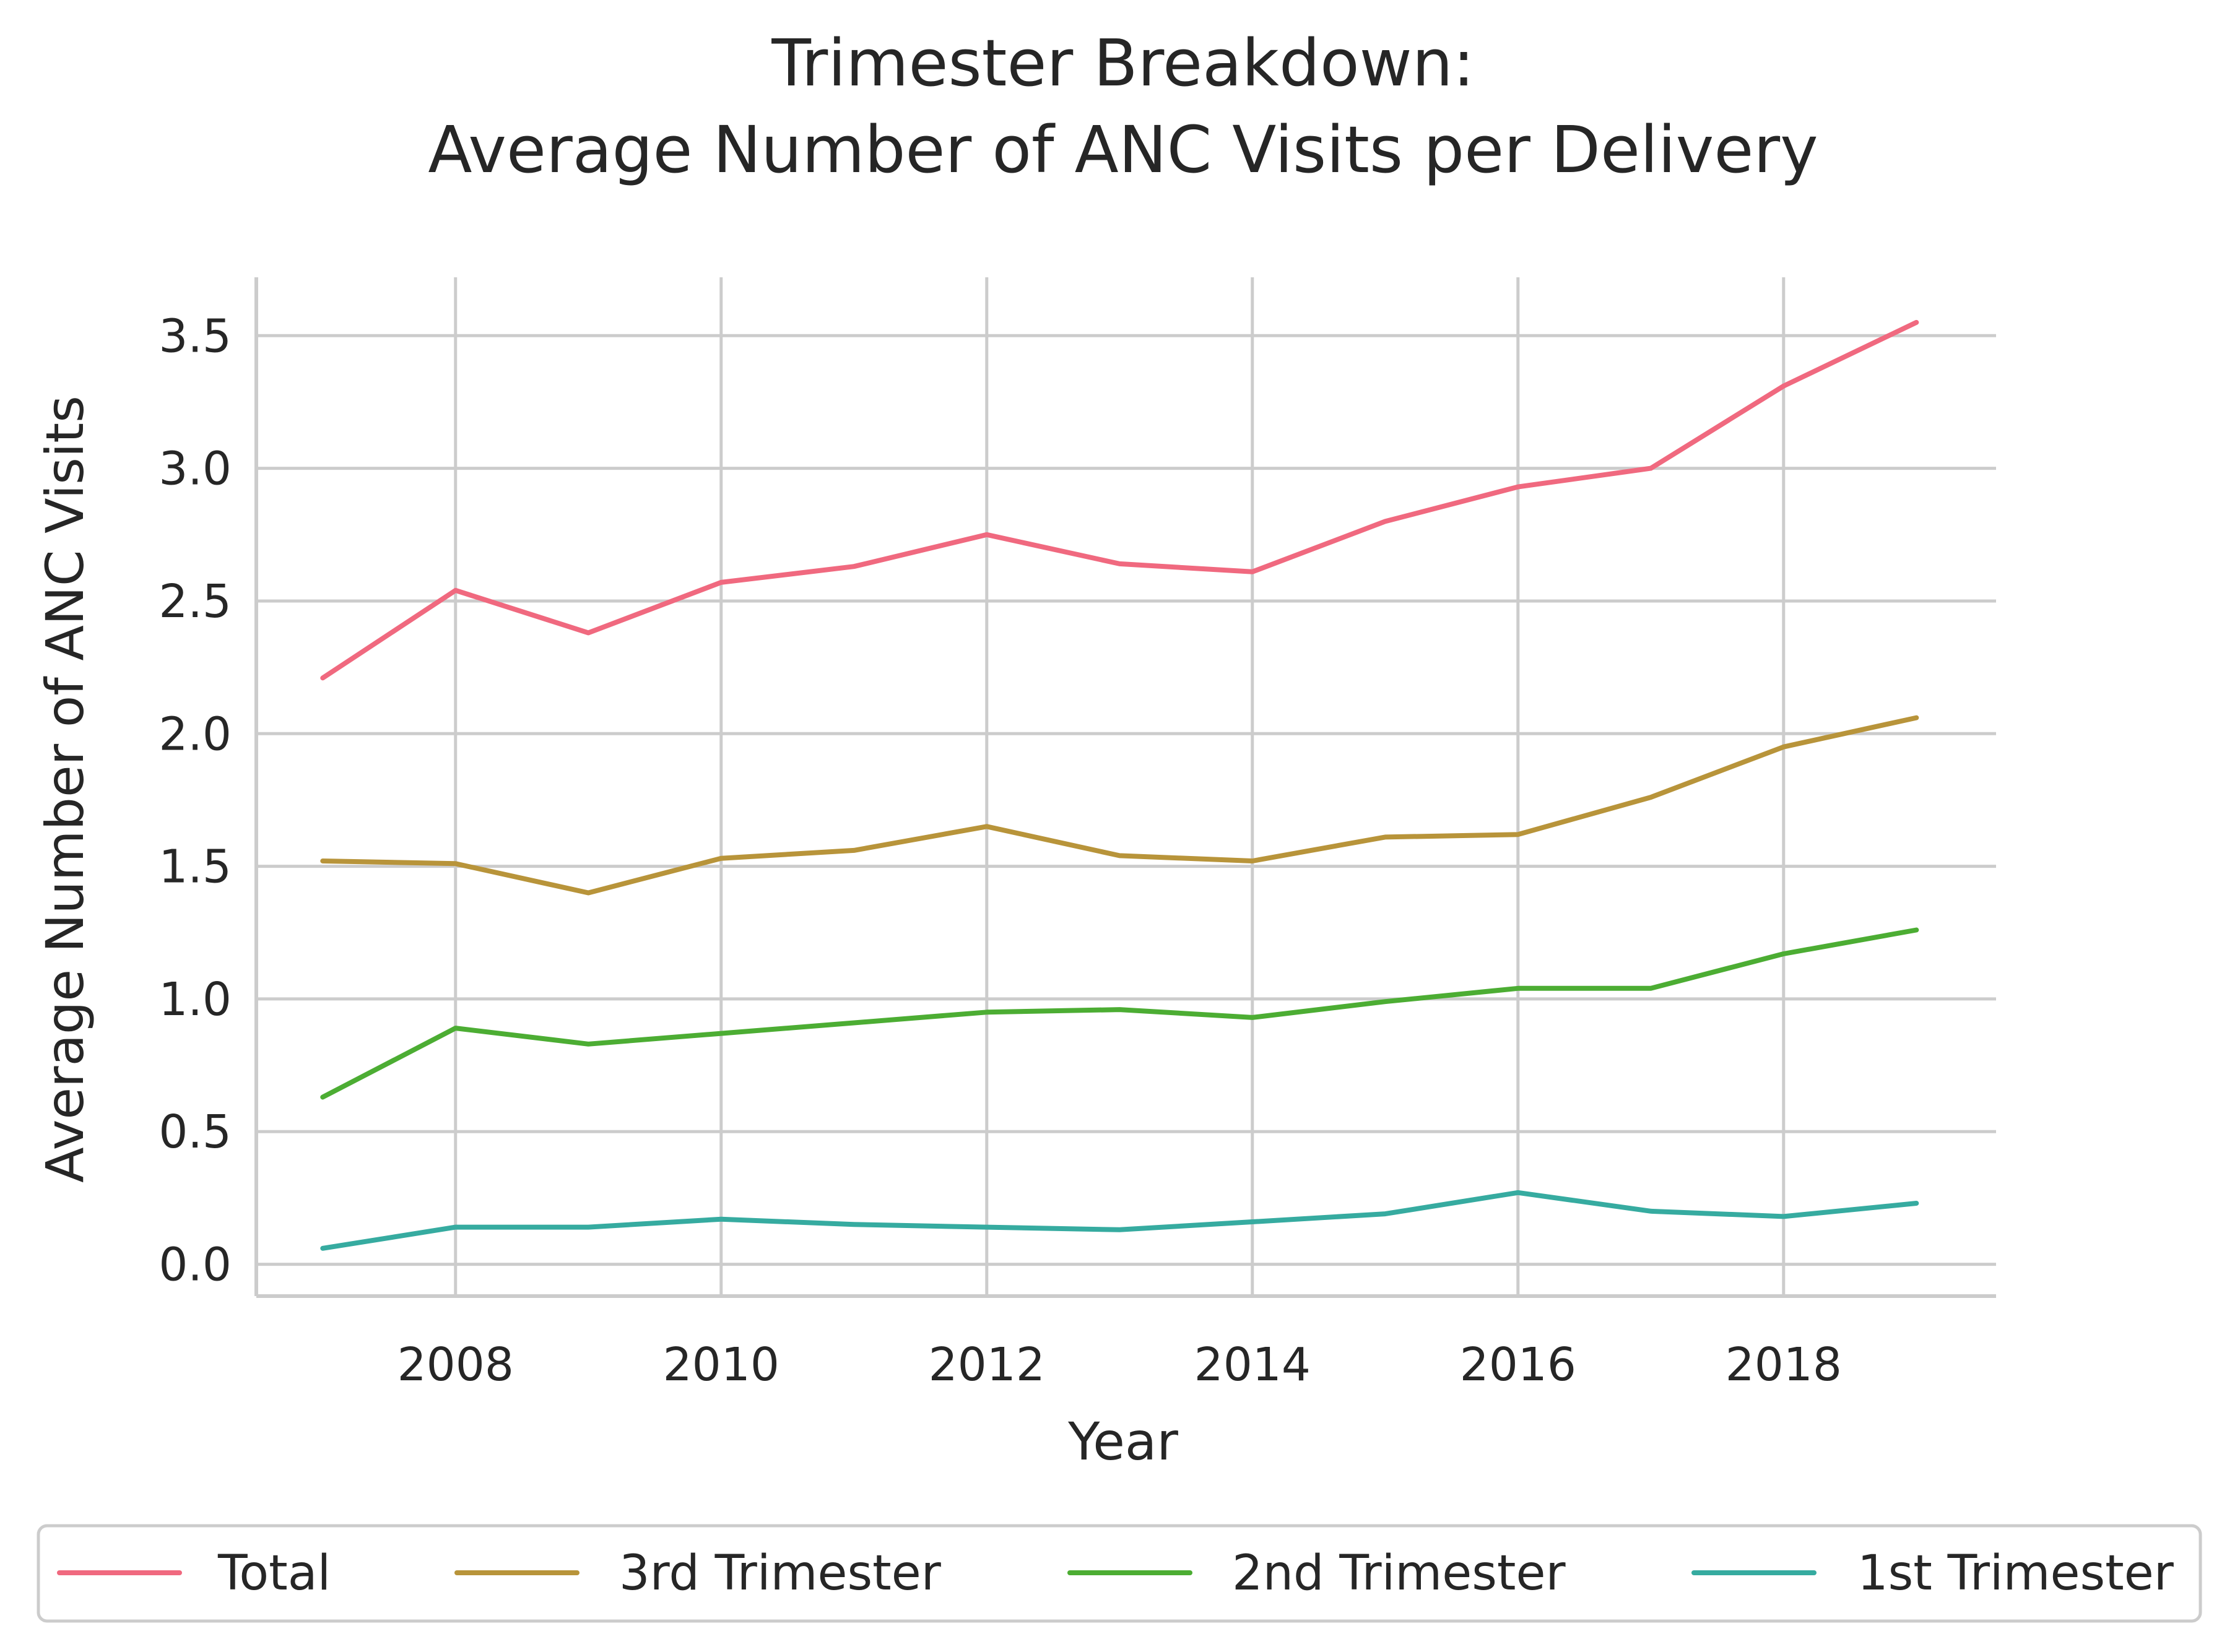 The width and height of the screenshot is (2240, 1652). I want to click on y-tick-label: 2.0, so click(195, 734).